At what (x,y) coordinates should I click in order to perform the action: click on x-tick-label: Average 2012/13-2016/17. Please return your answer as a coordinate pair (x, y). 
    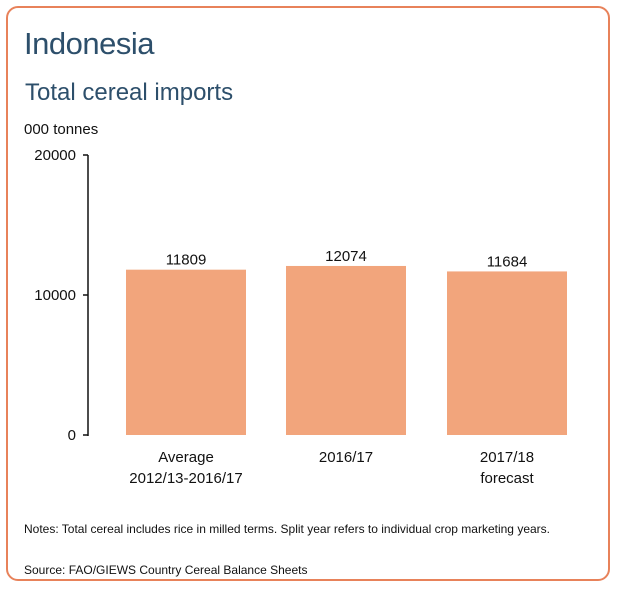
    Looking at the image, I should click on (185, 468).